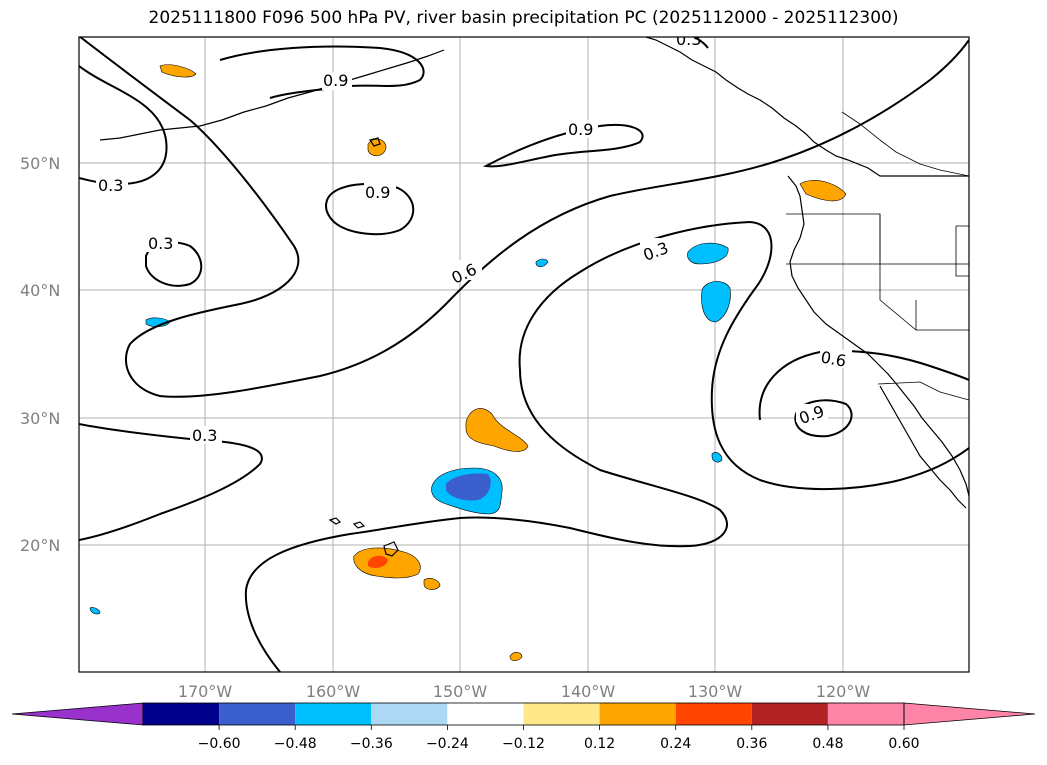 The image size is (1047, 765). Describe the element at coordinates (378, 561) in the screenshot. I see `shade-strong-positive-hawaii` at that location.